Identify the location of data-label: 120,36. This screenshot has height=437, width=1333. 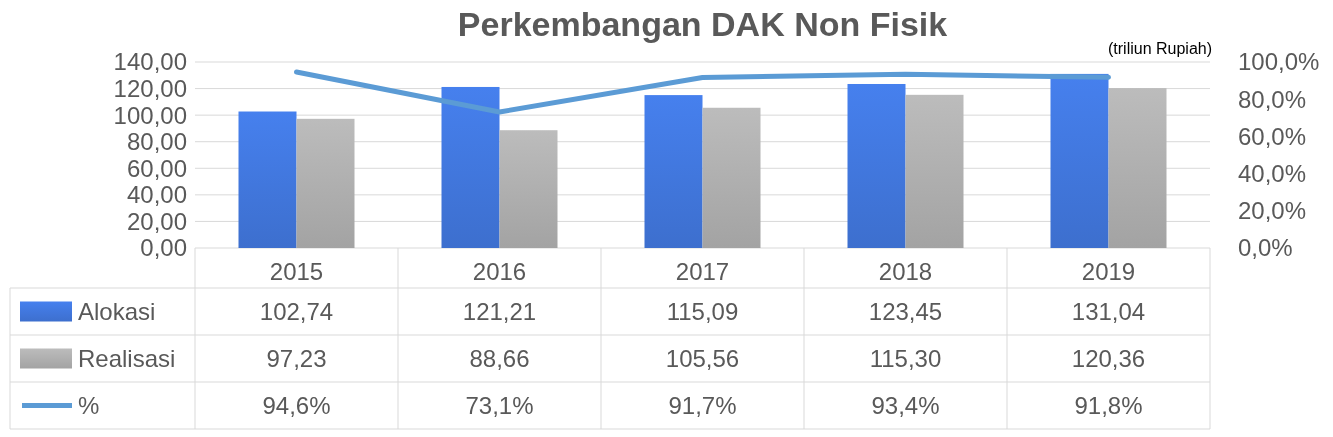
(1108, 358).